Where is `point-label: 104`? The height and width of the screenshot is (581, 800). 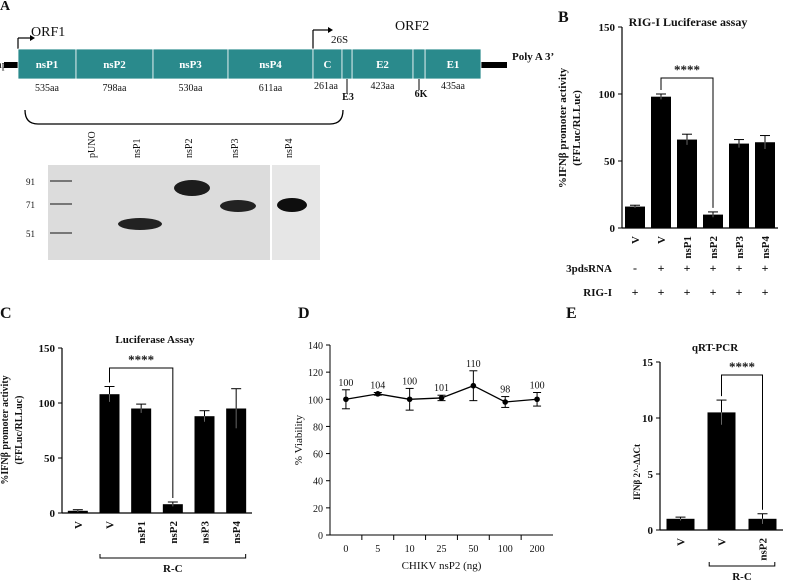
point-label: 104 is located at coordinates (377, 386).